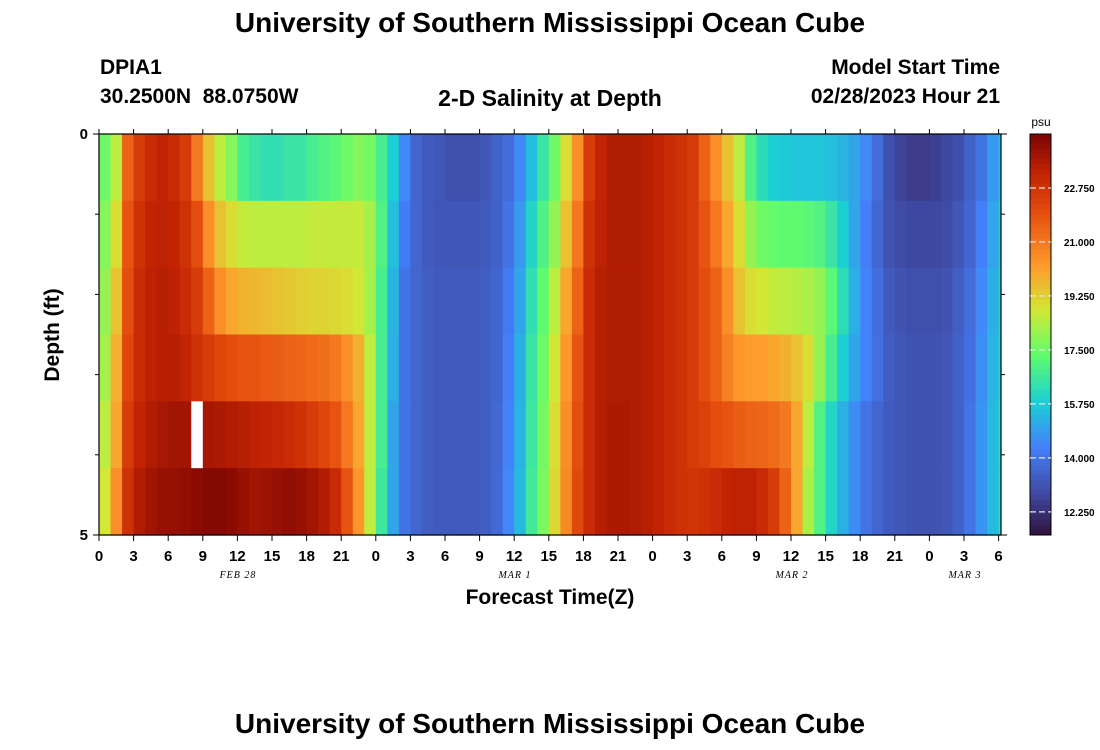 This screenshot has height=750, width=1100. What do you see at coordinates (550, 98) in the screenshot?
I see `chart-title: 2-D Salinity at Depth` at bounding box center [550, 98].